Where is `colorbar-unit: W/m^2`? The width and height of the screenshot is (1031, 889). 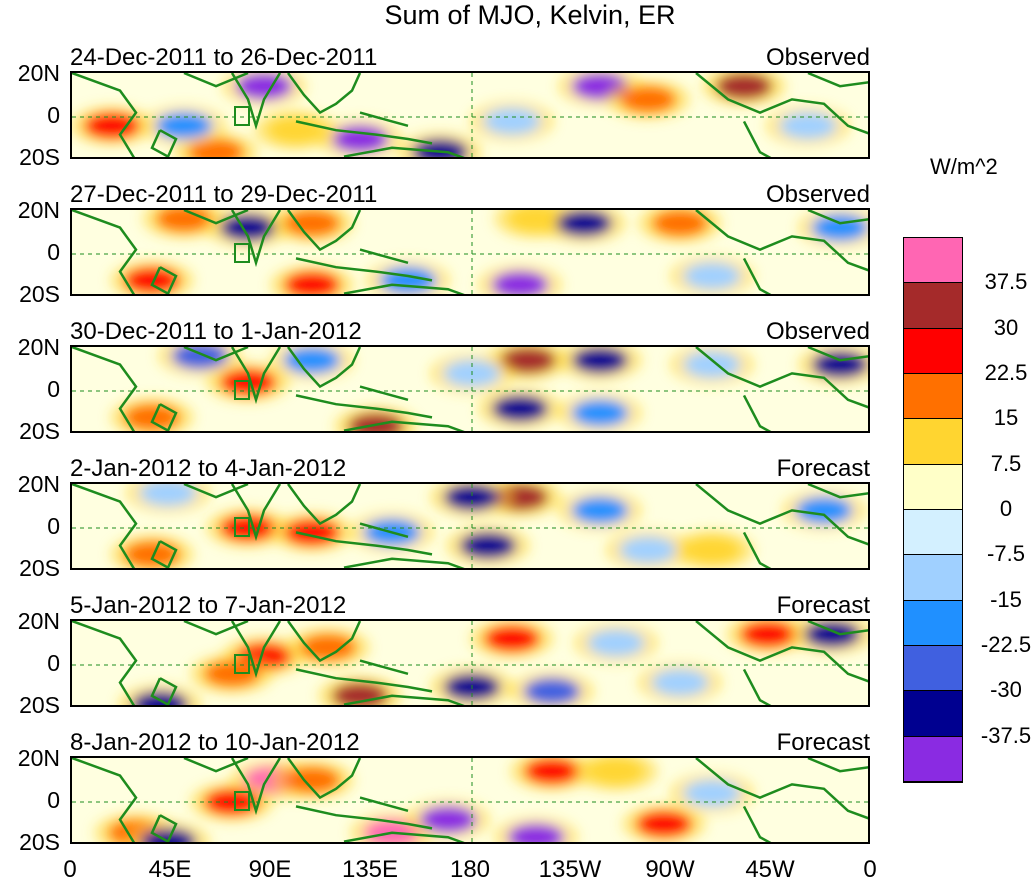
colorbar-unit: W/m^2 is located at coordinates (964, 166).